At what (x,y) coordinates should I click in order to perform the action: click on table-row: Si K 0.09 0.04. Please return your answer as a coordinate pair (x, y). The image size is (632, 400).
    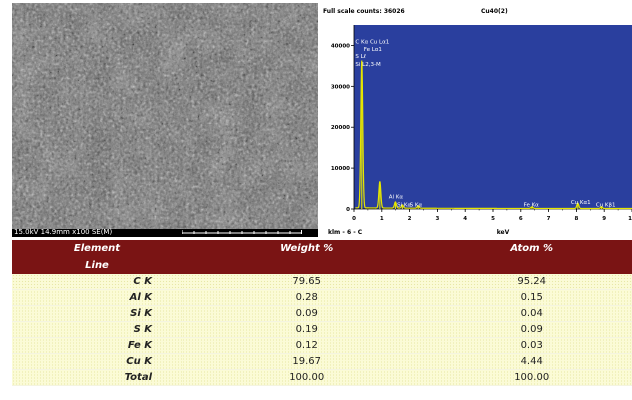
    Looking at the image, I should click on (322, 313).